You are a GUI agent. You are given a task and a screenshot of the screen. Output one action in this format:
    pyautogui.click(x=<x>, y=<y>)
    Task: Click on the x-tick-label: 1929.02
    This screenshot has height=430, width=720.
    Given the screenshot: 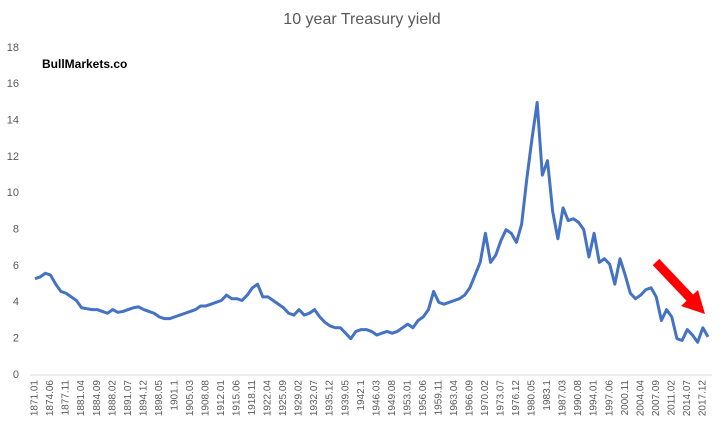 What is the action you would take?
    pyautogui.click(x=299, y=398)
    